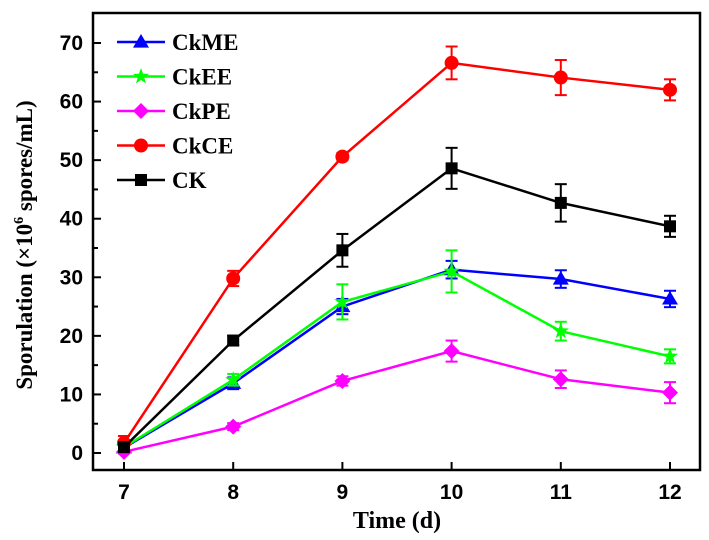 The height and width of the screenshot is (540, 709). I want to click on x-tick-label: 8, so click(233, 492).